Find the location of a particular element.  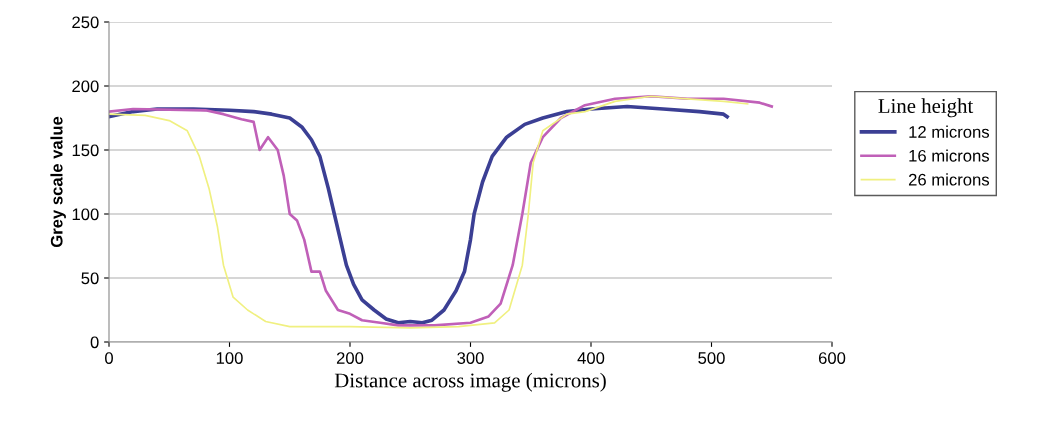

x-tick-label: 200 is located at coordinates (350, 358).